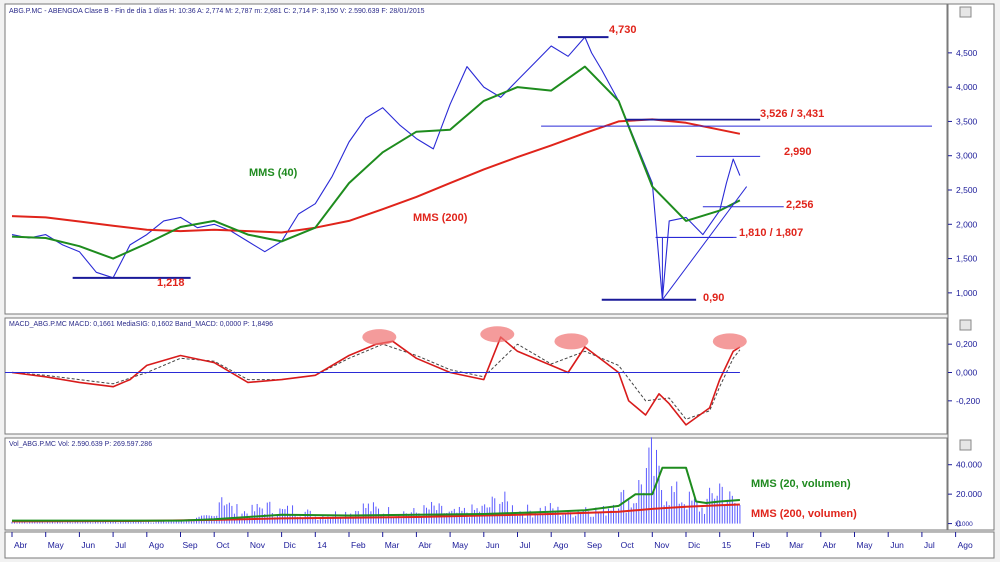  I want to click on y-tick-label: 4,500, so click(967, 53).